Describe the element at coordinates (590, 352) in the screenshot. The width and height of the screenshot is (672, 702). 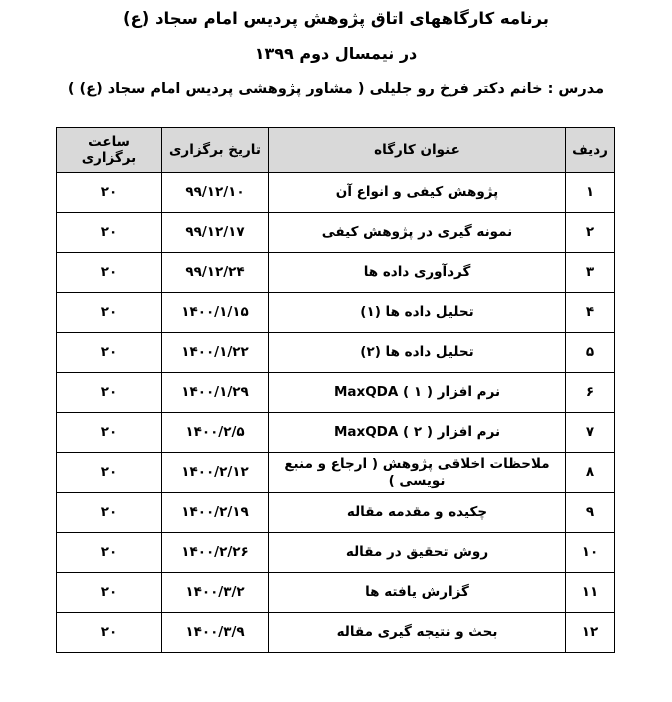
I see `cell-row-index: ۵` at that location.